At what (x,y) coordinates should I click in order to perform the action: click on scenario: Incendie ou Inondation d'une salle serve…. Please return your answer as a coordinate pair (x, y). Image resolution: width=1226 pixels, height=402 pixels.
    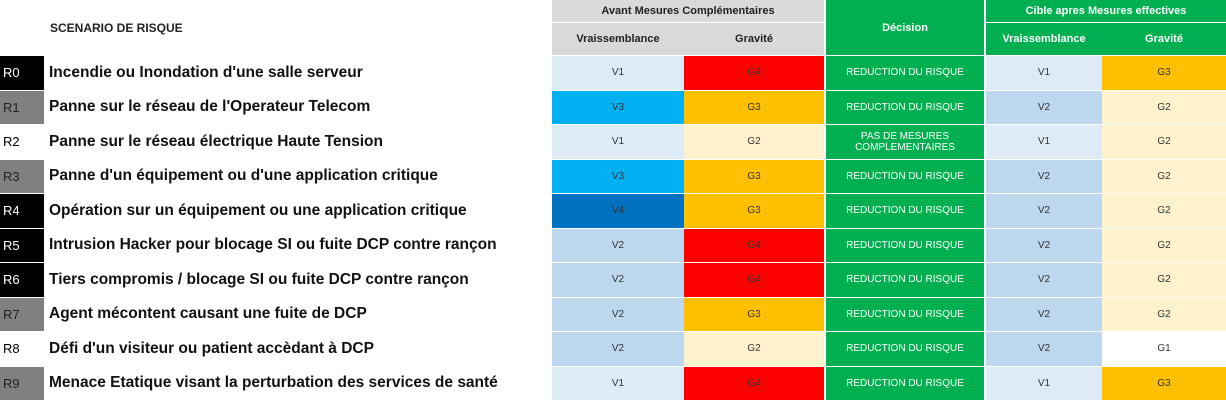
    Looking at the image, I should click on (295, 73).